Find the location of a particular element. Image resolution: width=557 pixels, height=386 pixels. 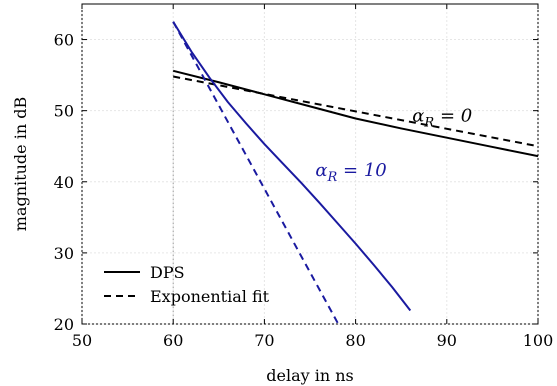

y-tick-label-2: 40 is located at coordinates (64, 182).